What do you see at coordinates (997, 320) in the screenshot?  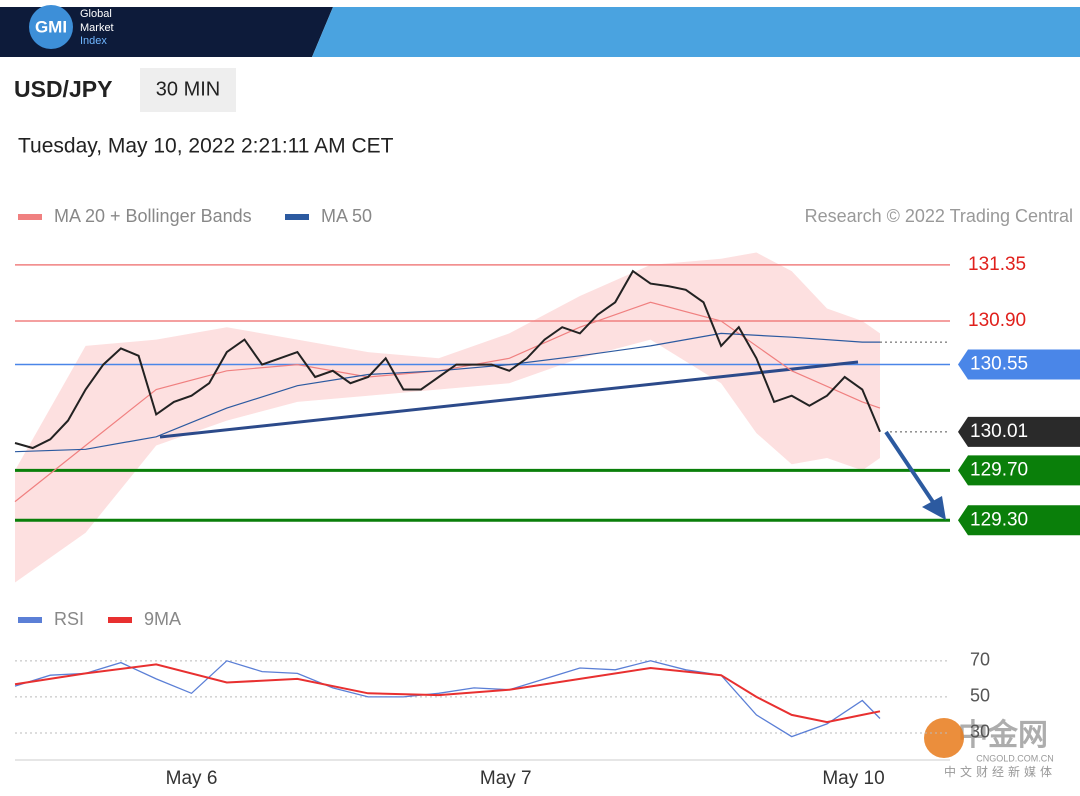 I see `level-label: 130.90` at bounding box center [997, 320].